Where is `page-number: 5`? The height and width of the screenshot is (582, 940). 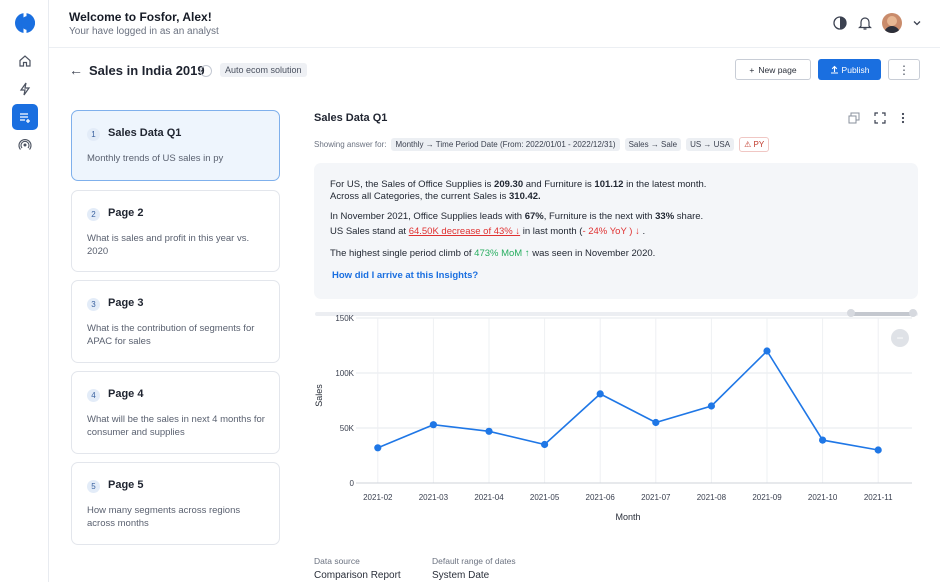
page-number: 5 is located at coordinates (93, 486).